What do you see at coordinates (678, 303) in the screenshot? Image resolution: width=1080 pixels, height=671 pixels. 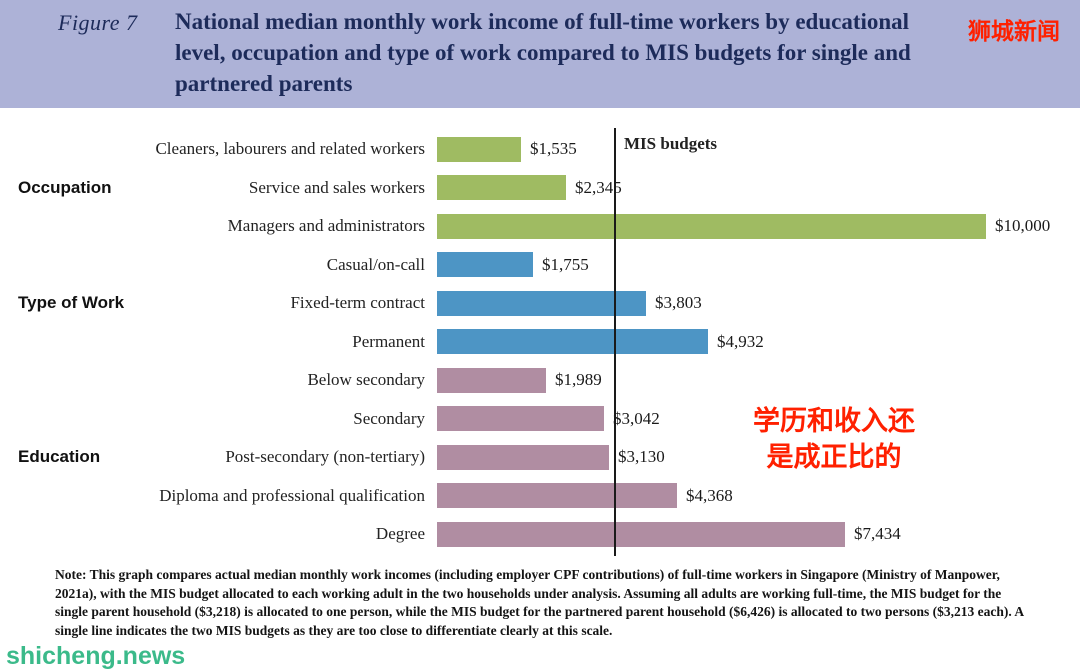 I see `value-label: $3,803` at bounding box center [678, 303].